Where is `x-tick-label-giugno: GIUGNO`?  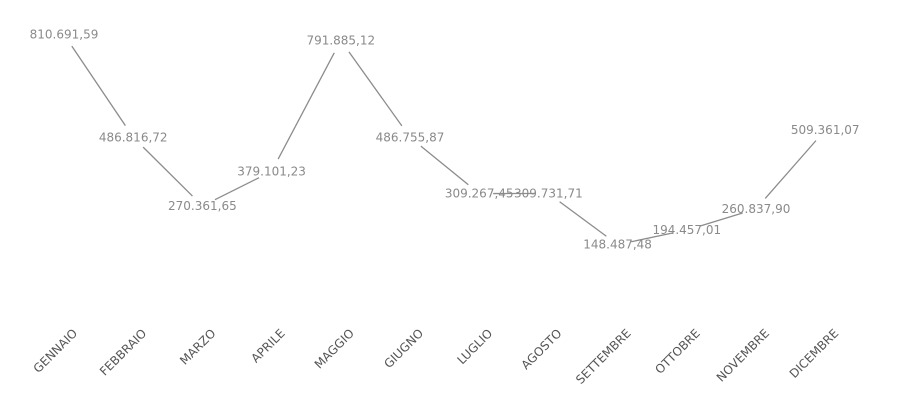 x-tick-label-giugno: GIUGNO is located at coordinates (403, 348).